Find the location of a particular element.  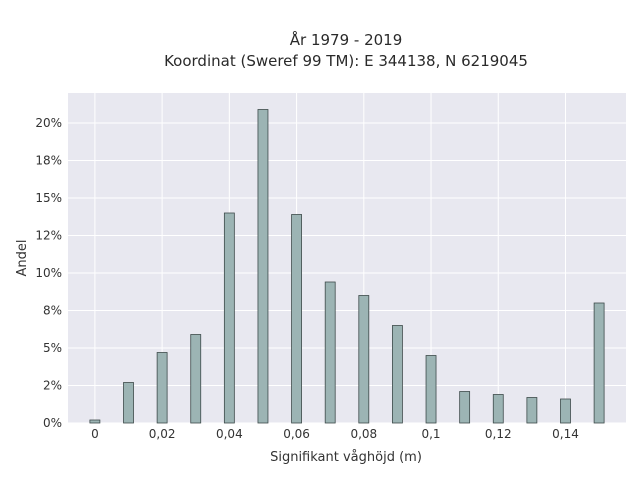

x-tick-label: 0,06 is located at coordinates (296, 434).